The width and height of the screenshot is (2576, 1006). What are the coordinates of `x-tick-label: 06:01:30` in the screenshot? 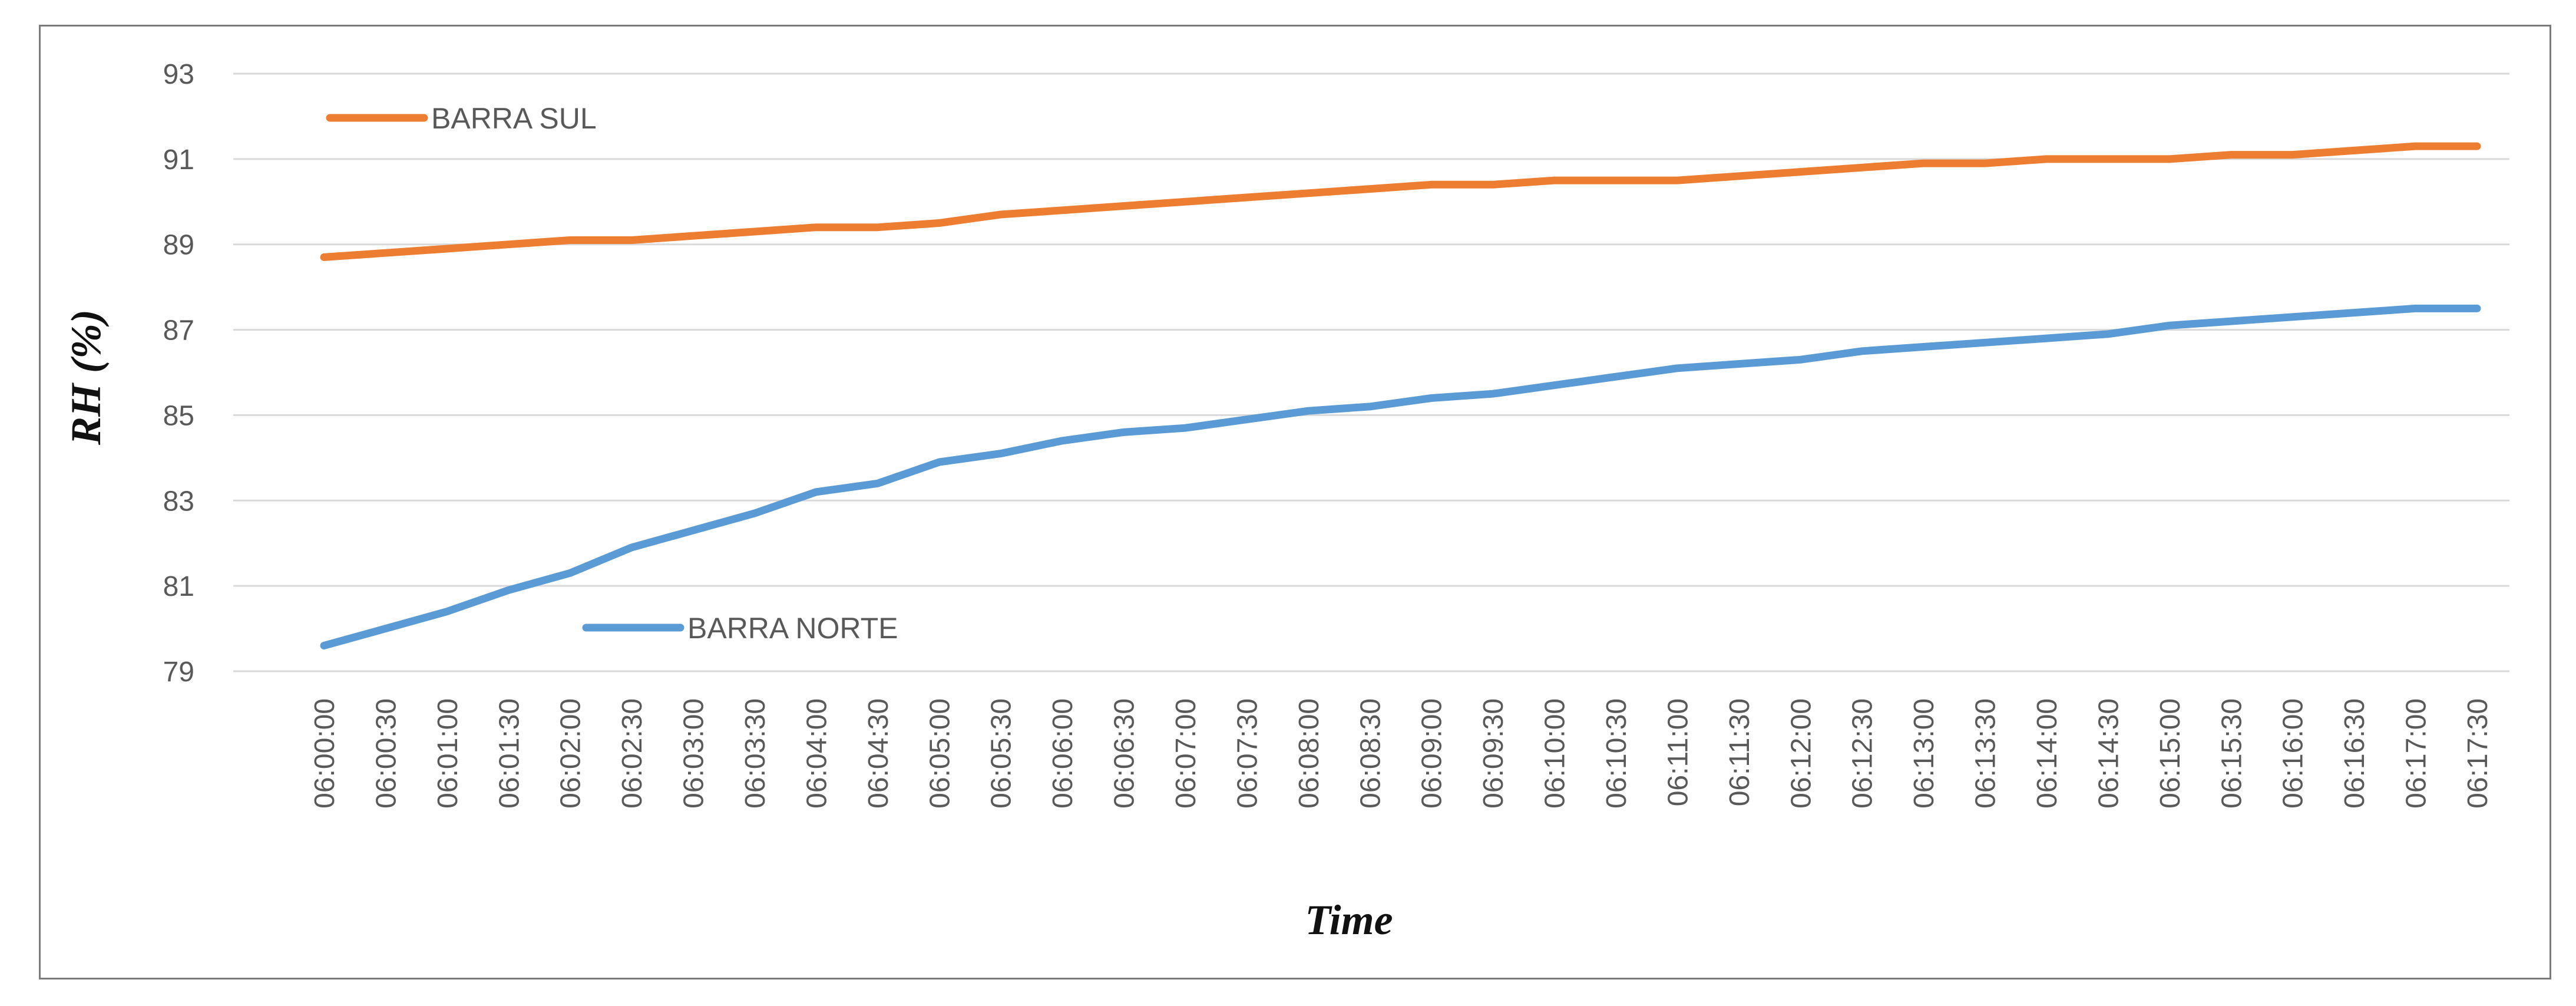 It's located at (509, 753).